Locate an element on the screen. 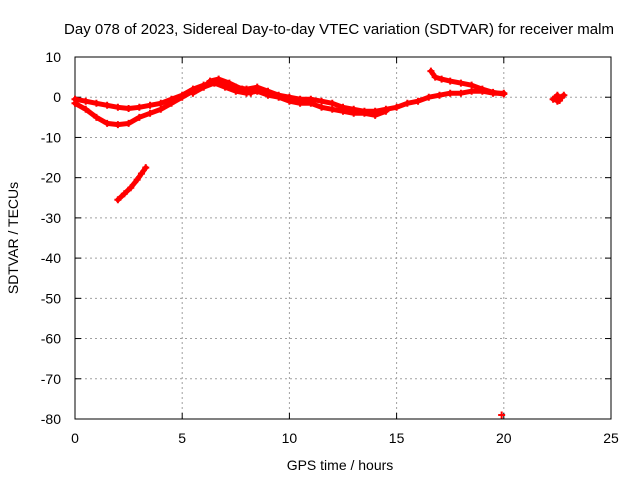 Image resolution: width=640 pixels, height=480 pixels. x-axis-label: GPS time / hours is located at coordinates (340, 465).